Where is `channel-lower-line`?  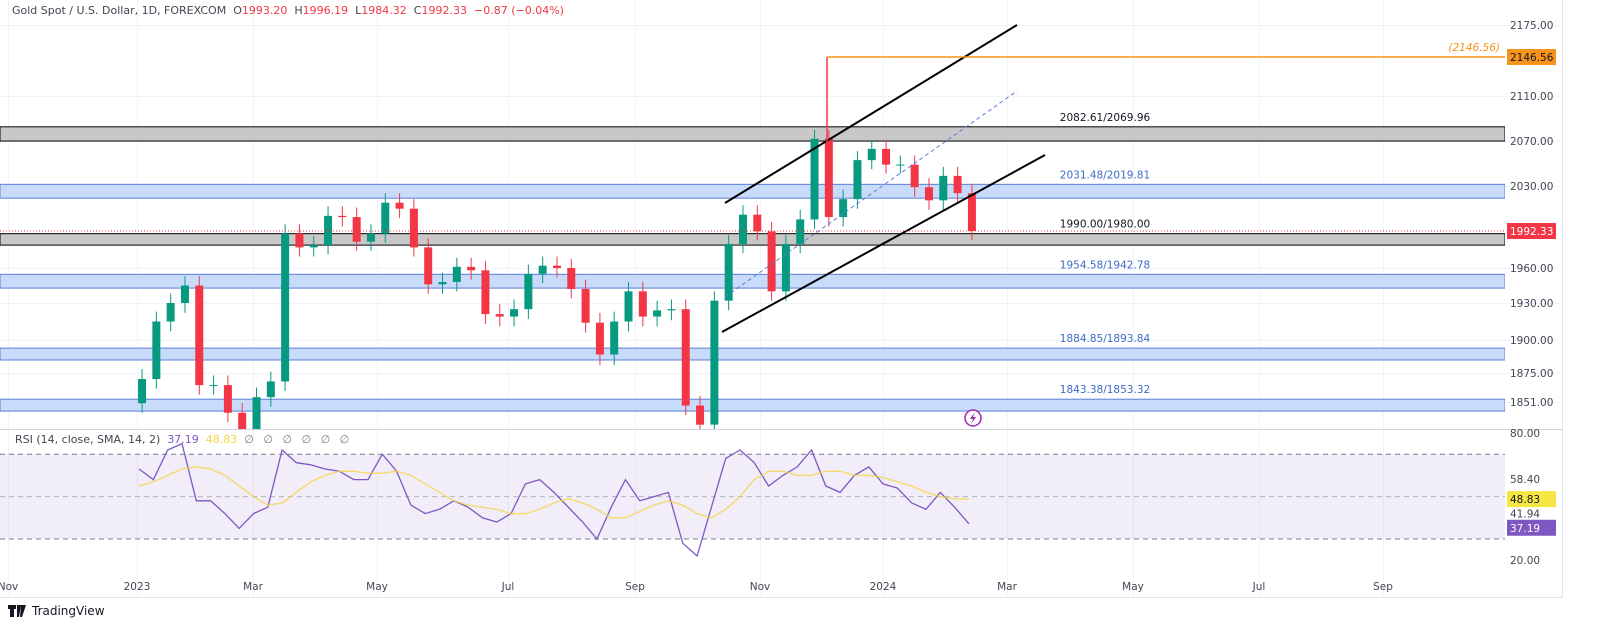
channel-lower-line is located at coordinates (883, 243).